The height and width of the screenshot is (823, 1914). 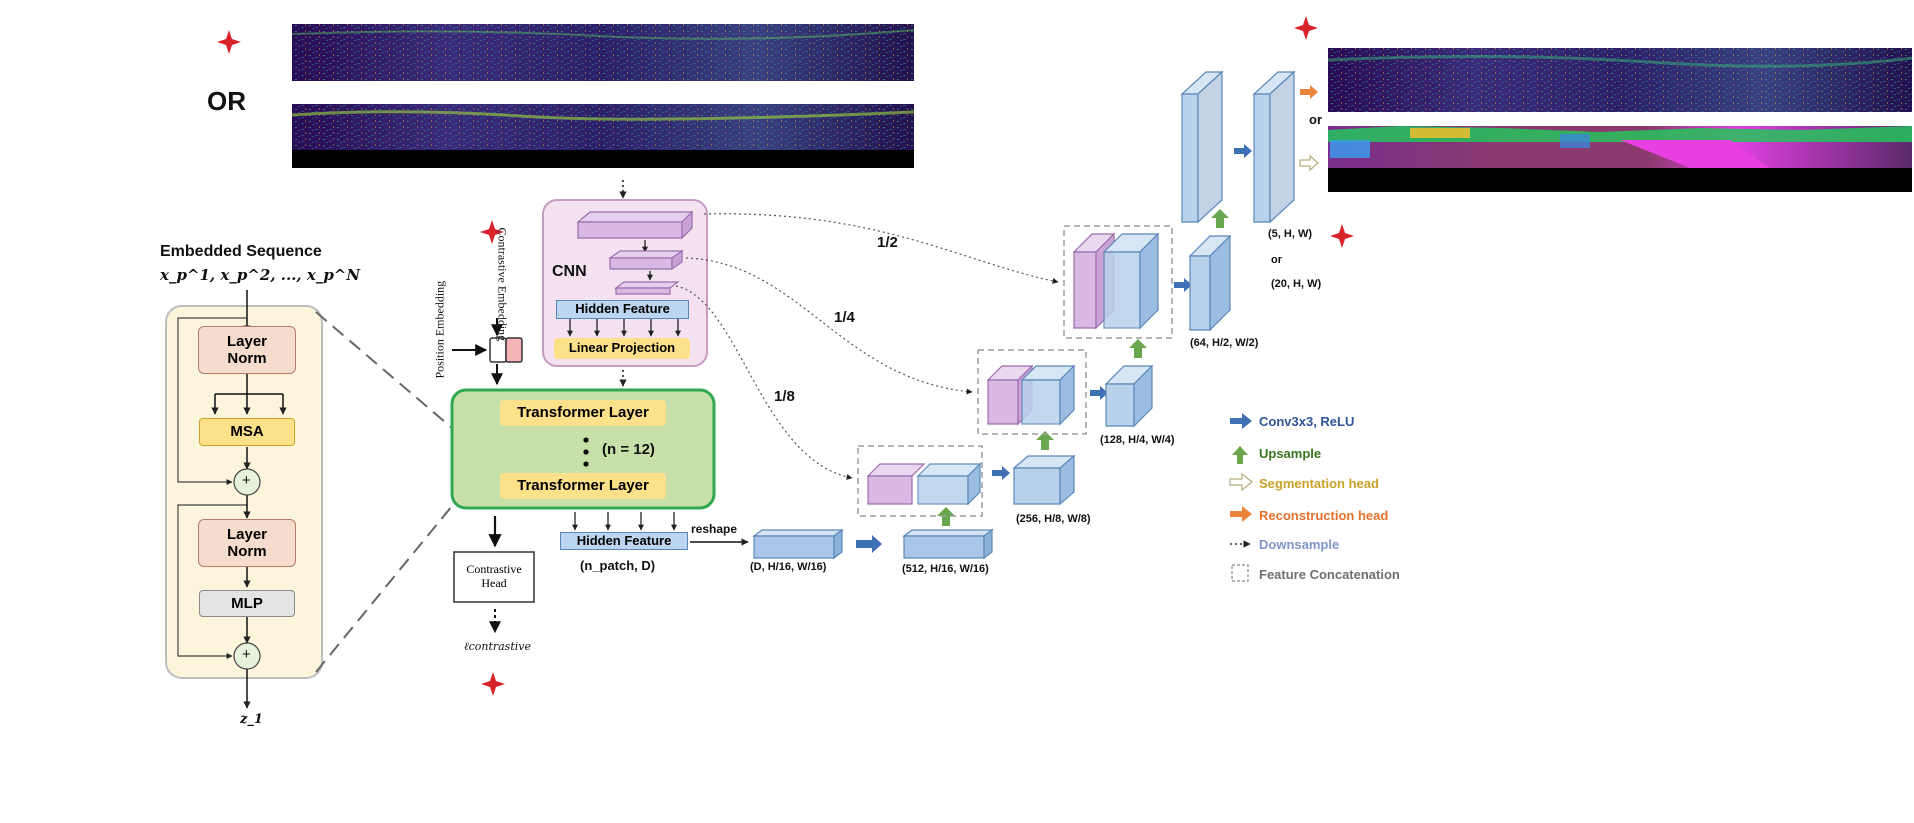 I want to click on contrastive-head-label: Contrastive Head, so click(x=494, y=576).